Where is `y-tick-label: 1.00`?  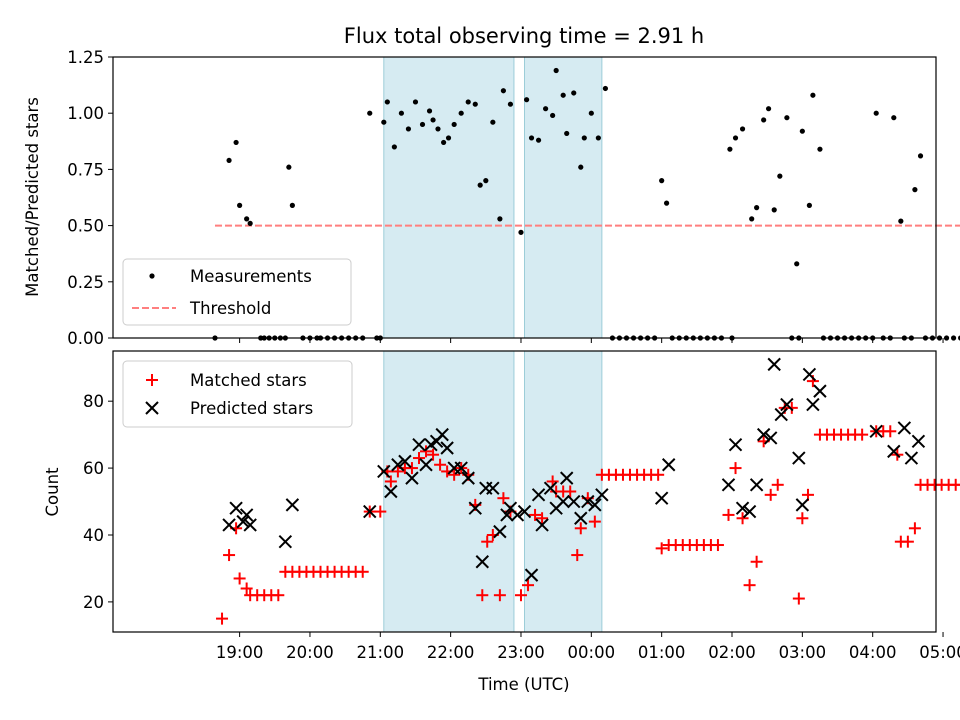 y-tick-label: 1.00 is located at coordinates (85, 113).